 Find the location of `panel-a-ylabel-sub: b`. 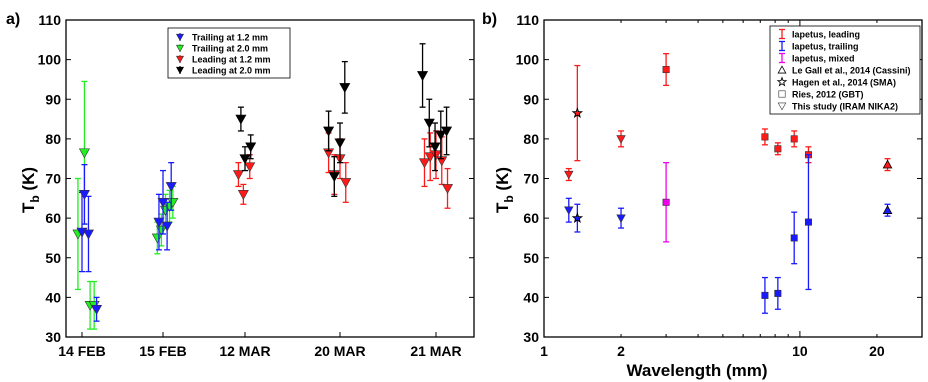

panel-a-ylabel-sub: b is located at coordinates (35, 198).